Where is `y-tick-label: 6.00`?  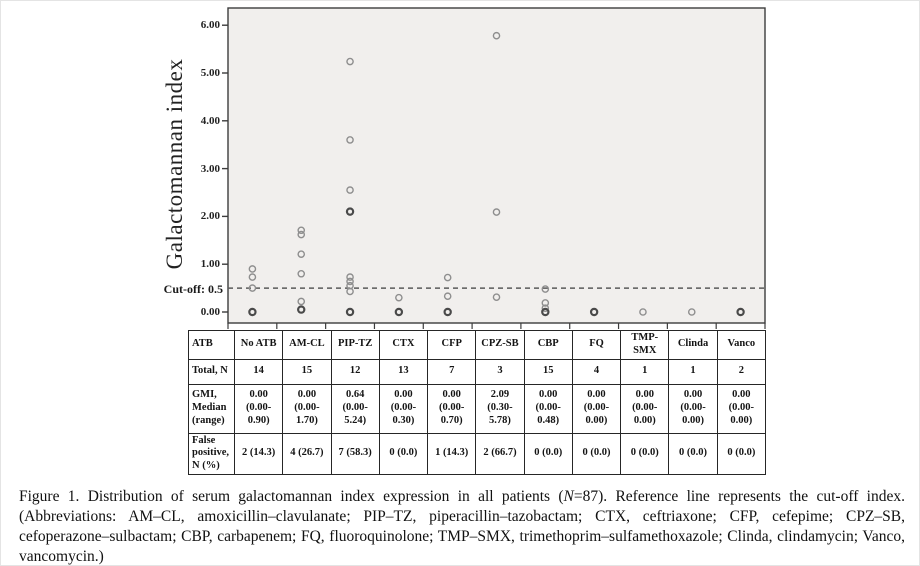
y-tick-label: 6.00 is located at coordinates (210, 25).